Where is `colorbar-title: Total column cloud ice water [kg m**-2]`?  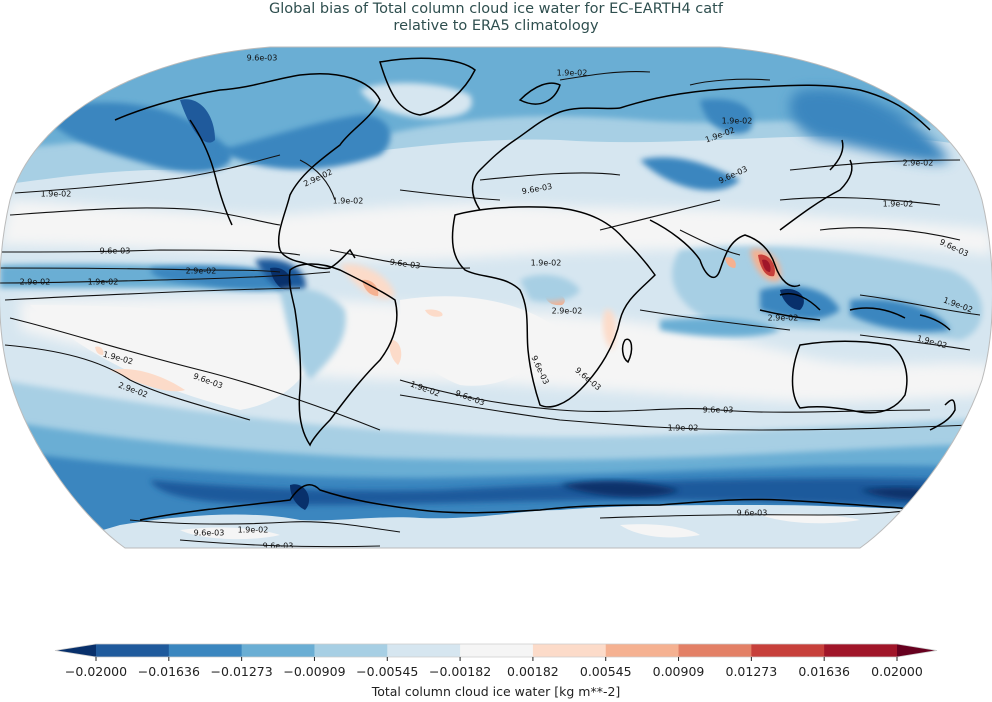
colorbar-title: Total column cloud ice water [kg m**-2] is located at coordinates (496, 691).